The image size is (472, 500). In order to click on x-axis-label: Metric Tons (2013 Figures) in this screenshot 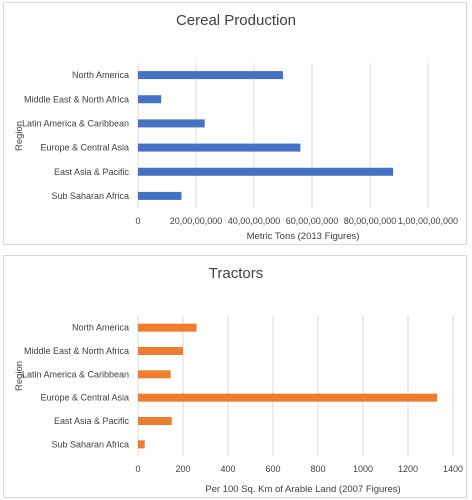, I will do `click(303, 236)`.